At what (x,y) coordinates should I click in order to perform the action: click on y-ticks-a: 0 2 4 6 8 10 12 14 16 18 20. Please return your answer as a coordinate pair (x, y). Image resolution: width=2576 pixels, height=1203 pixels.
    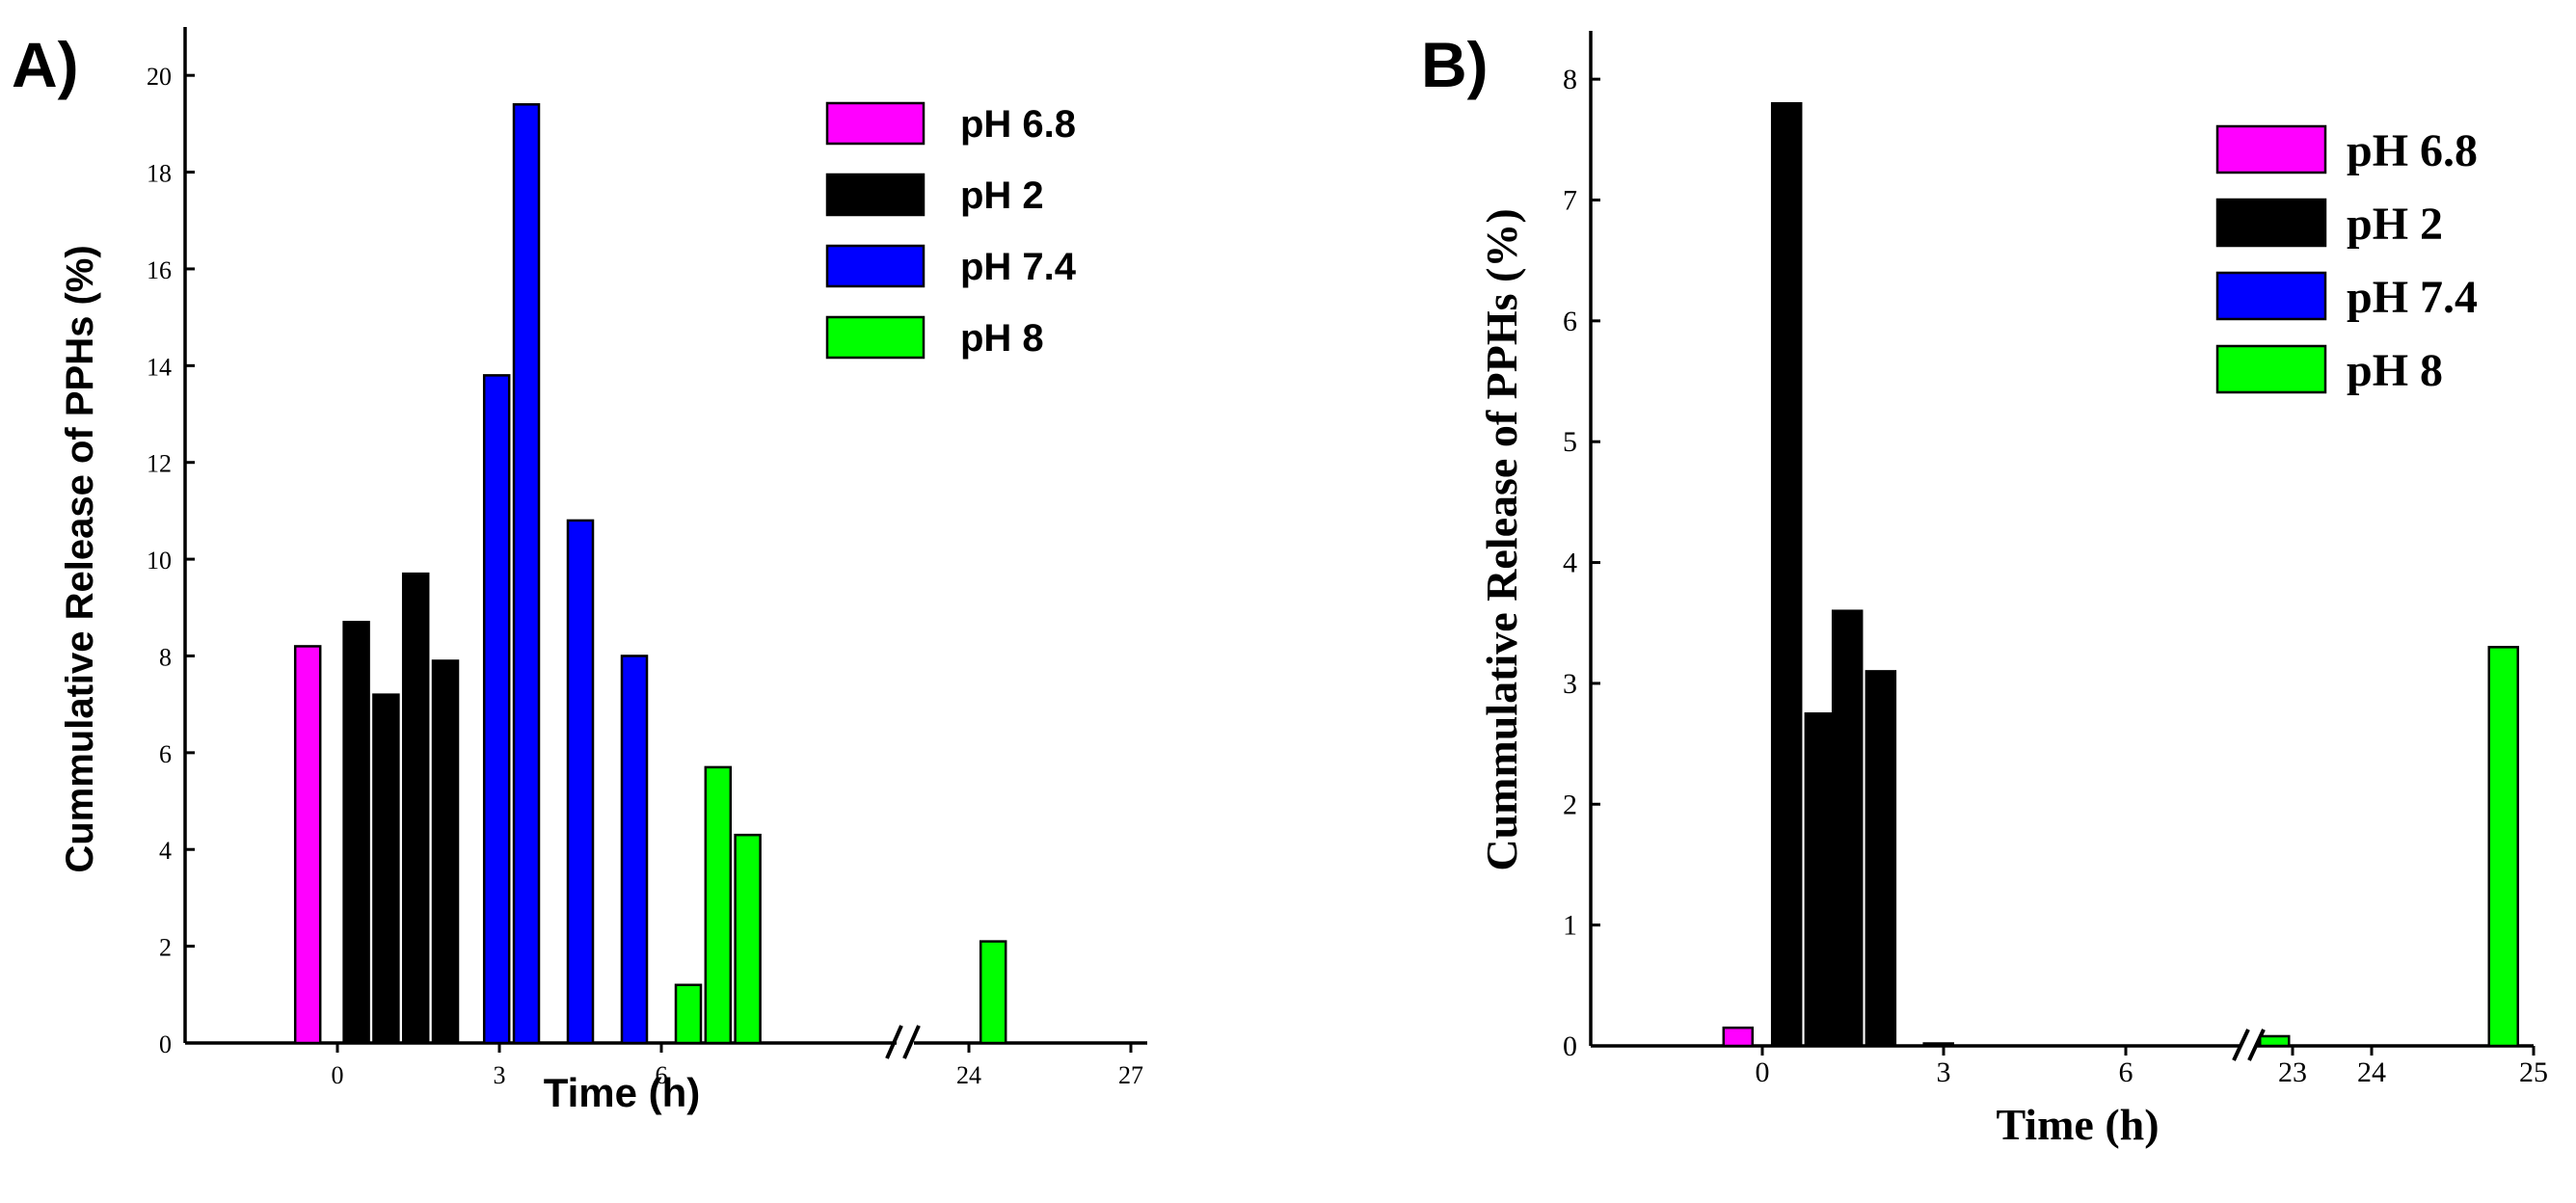
    Looking at the image, I should click on (171, 560).